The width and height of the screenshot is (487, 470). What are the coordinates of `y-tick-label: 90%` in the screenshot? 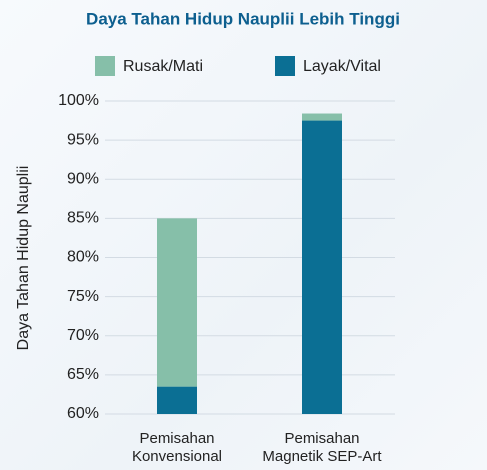 It's located at (83, 178).